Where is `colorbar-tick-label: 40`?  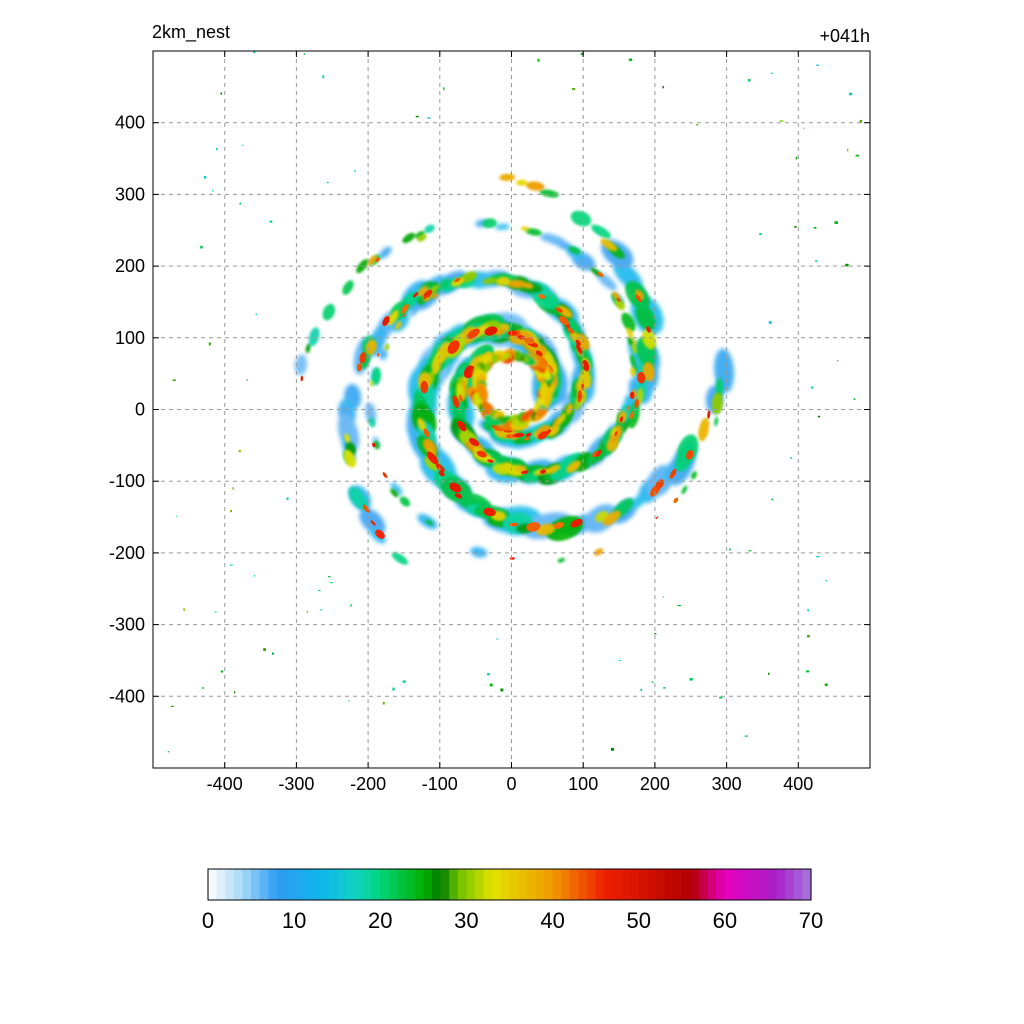
colorbar-tick-label: 40 is located at coordinates (552, 920).